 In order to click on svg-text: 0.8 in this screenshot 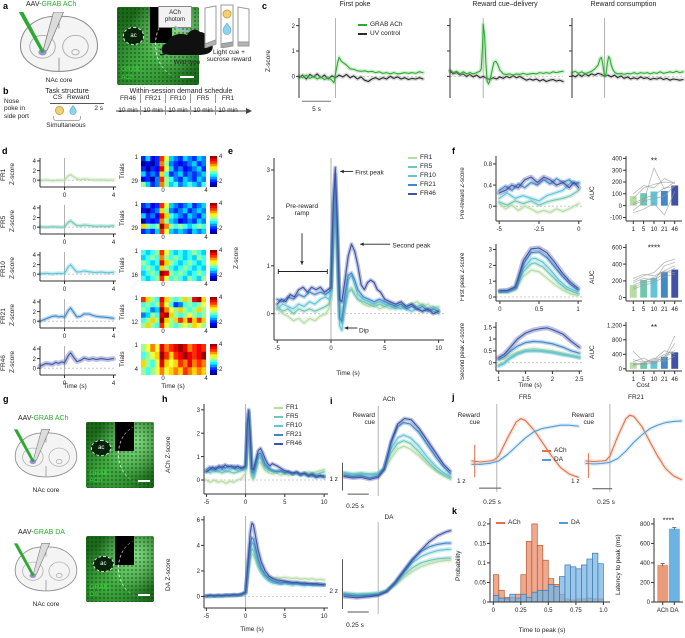, I will do `click(488, 165)`.